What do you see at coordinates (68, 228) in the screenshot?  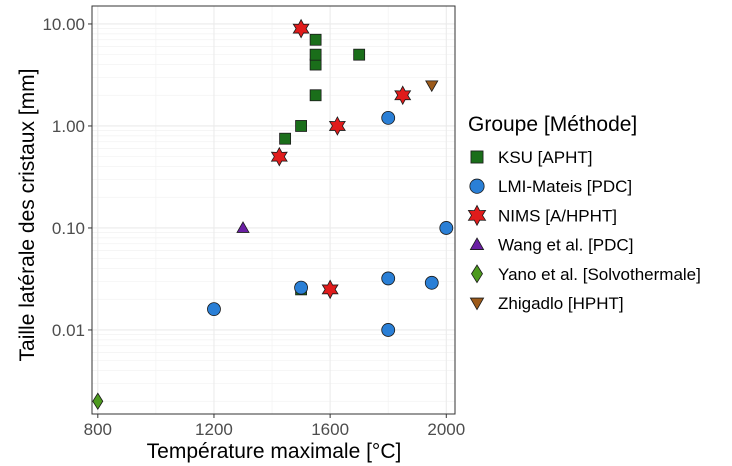 I see `y-tick-label: 0.10` at bounding box center [68, 228].